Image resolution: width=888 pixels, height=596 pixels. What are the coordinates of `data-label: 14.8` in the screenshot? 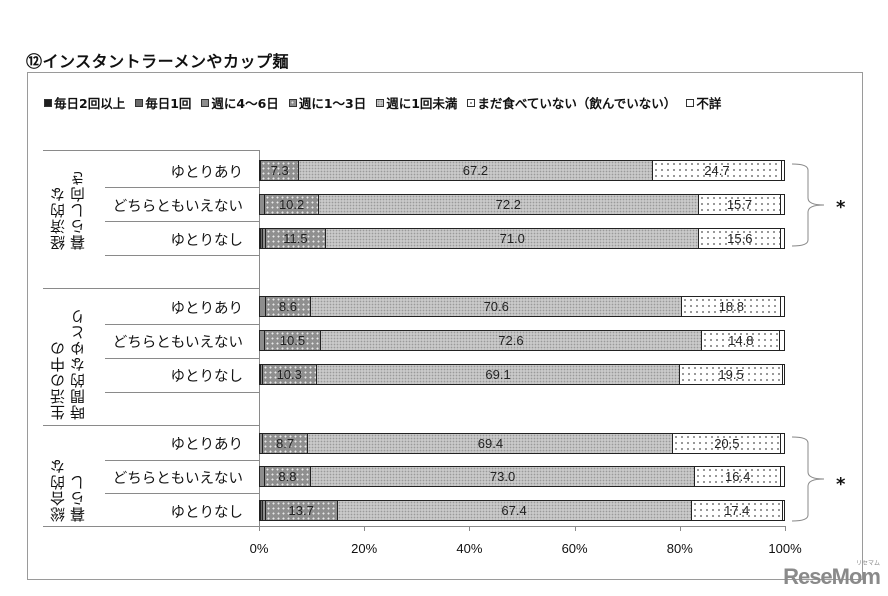 It's located at (741, 340).